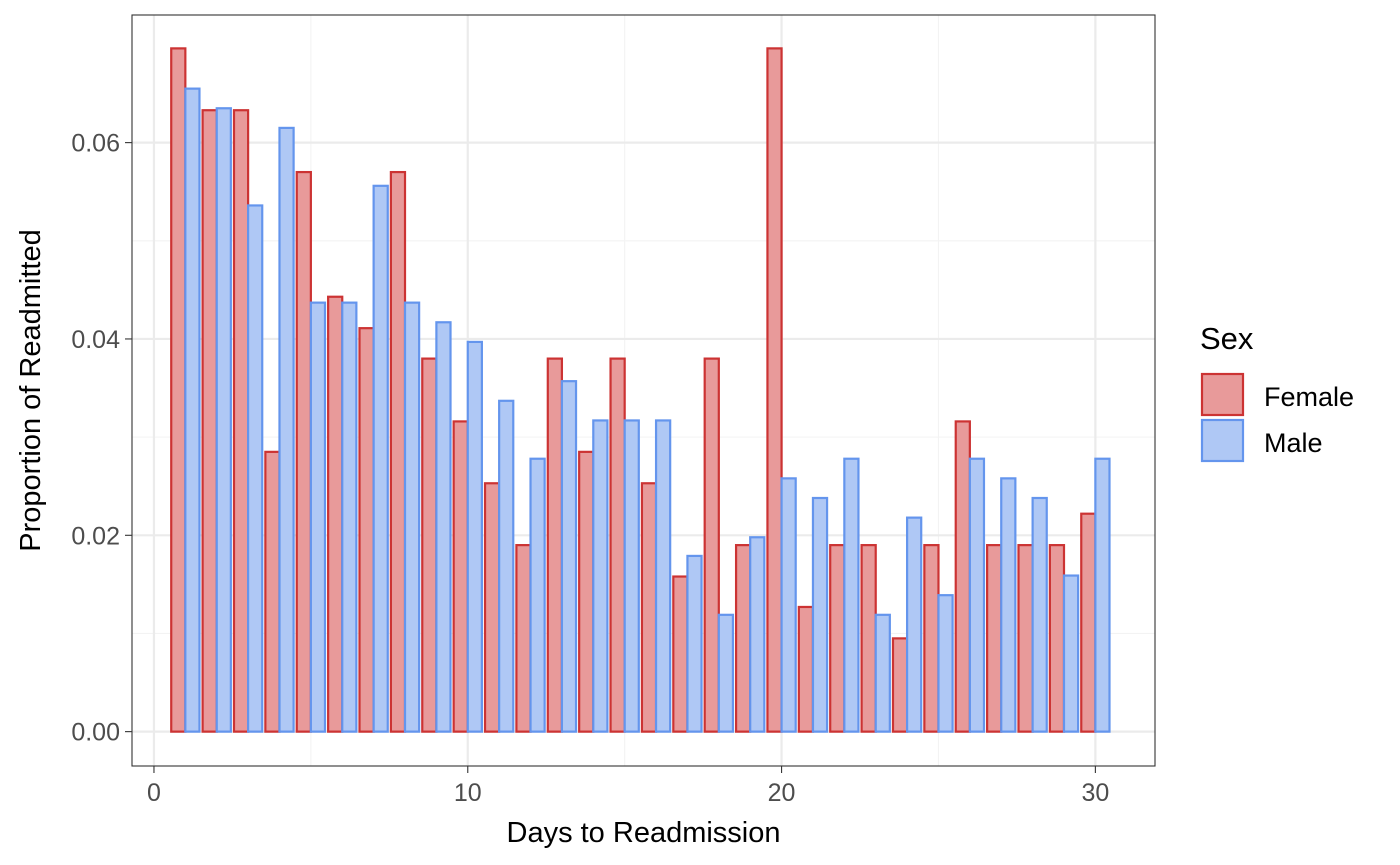  I want to click on x-tick-label: 30, so click(1095, 793).